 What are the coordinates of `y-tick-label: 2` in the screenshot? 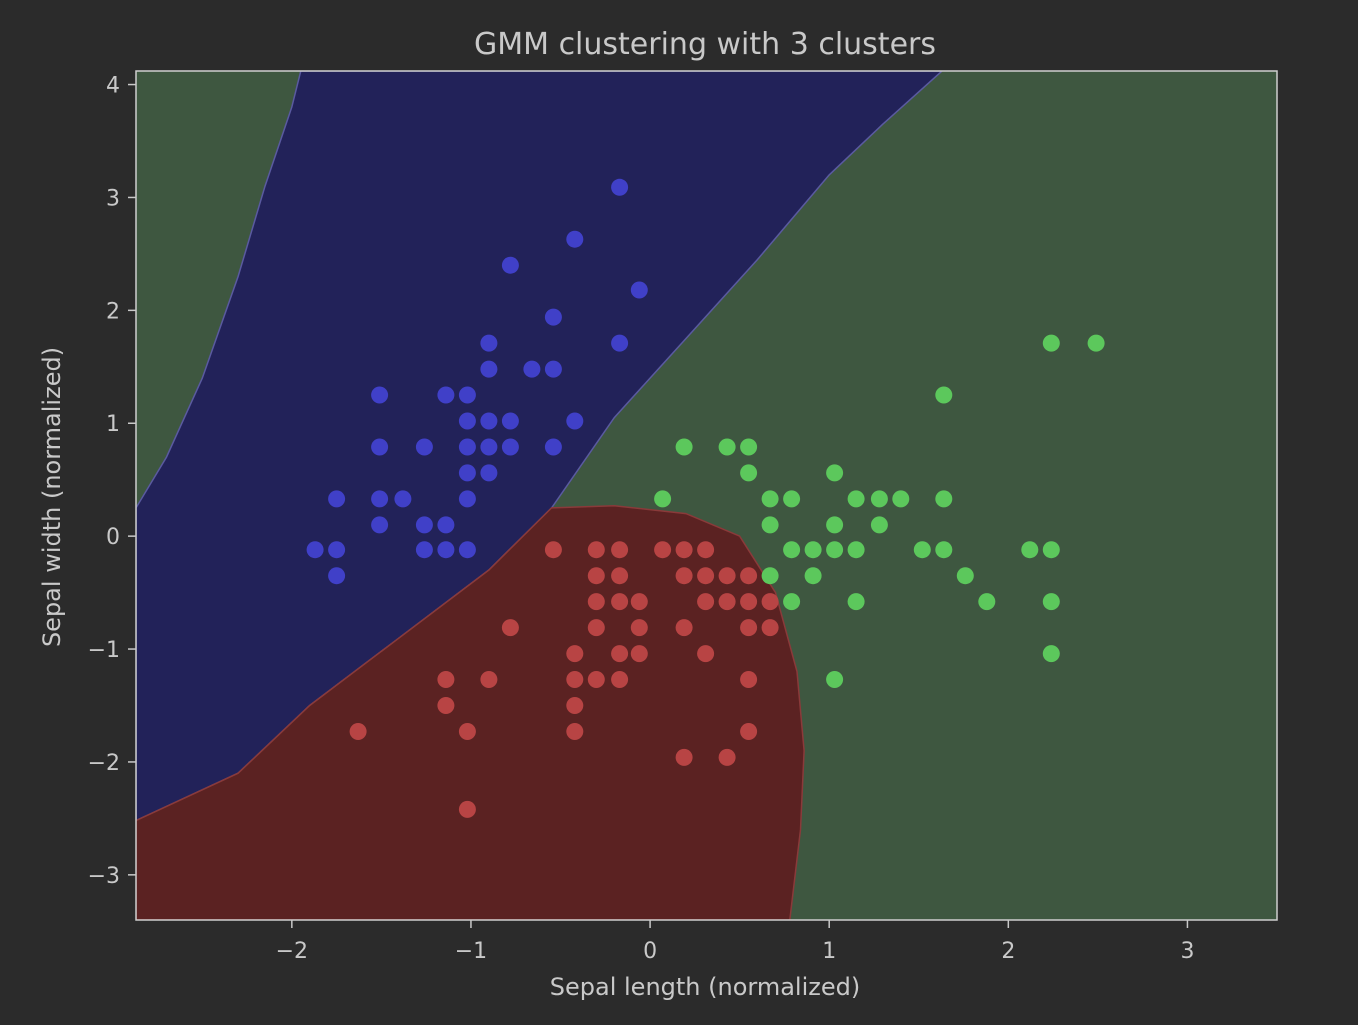 It's located at (113, 311).